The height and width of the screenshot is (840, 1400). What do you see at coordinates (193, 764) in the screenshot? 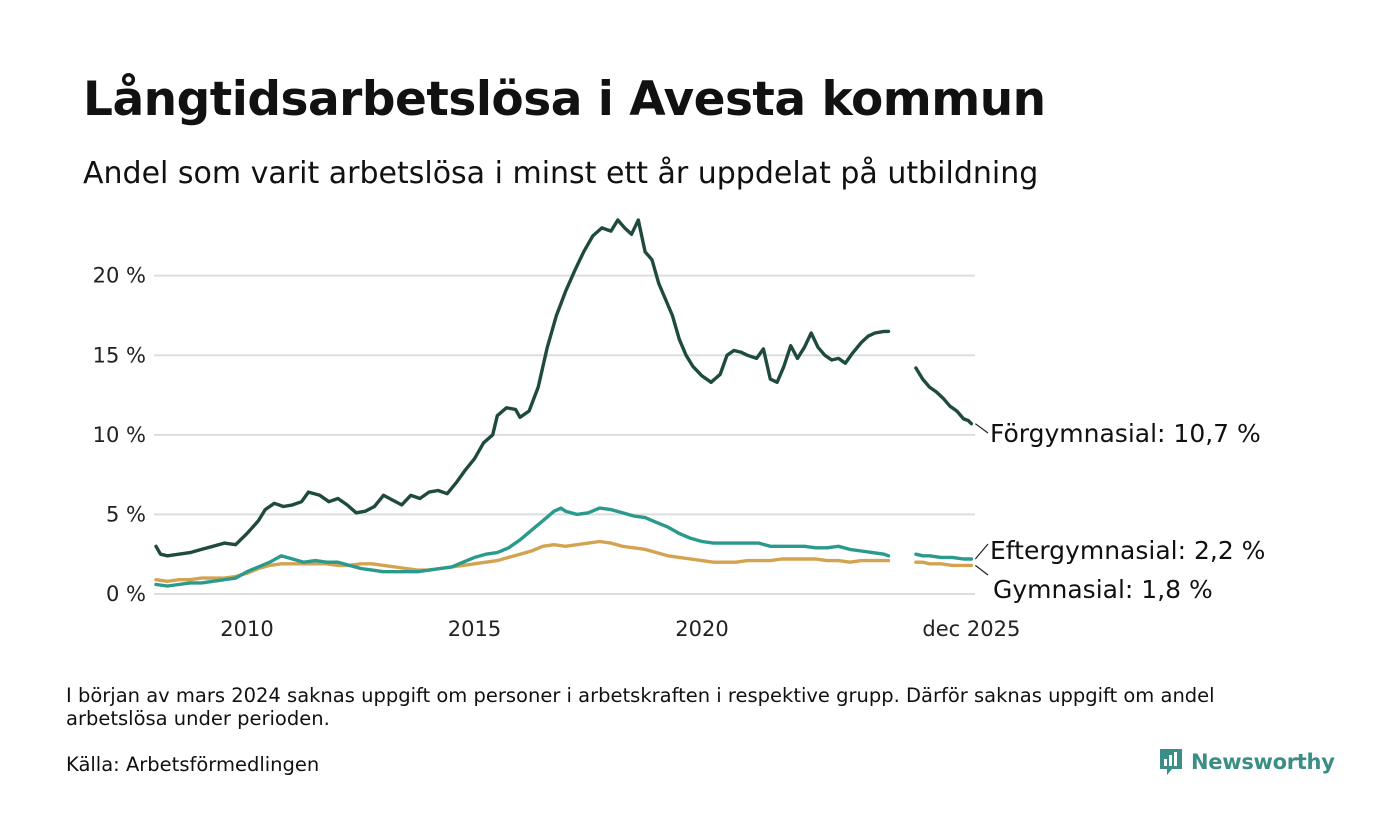
I see `source-note: Källa: Arbetsförmedlingen` at bounding box center [193, 764].